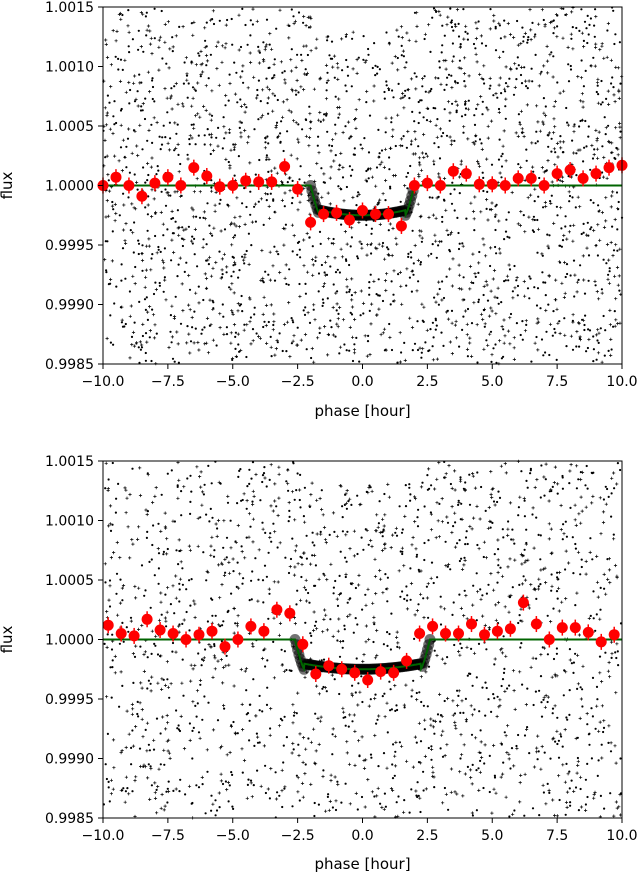  I want to click on top-y-tick-label: 1.0000, so click(69, 187).